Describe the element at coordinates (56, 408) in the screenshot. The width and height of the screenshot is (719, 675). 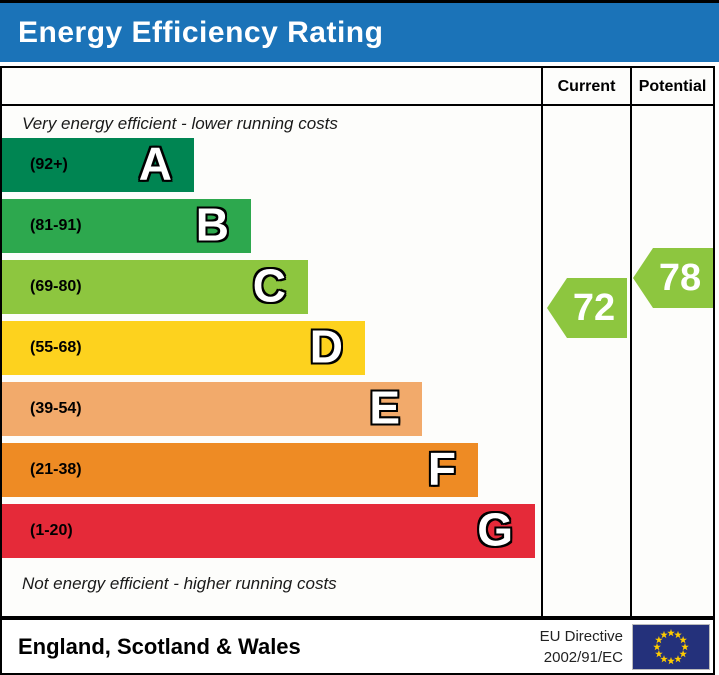
I see `band-range-label: (39-54)` at that location.